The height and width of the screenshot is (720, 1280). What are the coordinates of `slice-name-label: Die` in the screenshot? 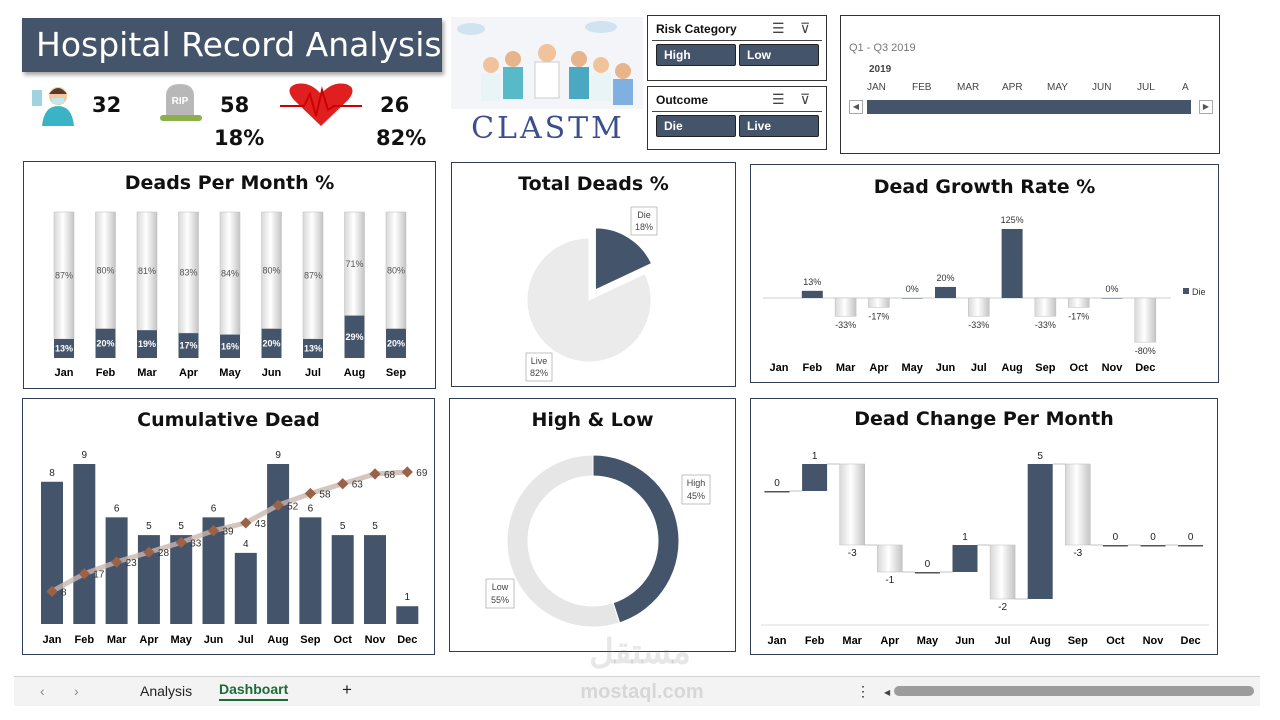 It's located at (644, 215).